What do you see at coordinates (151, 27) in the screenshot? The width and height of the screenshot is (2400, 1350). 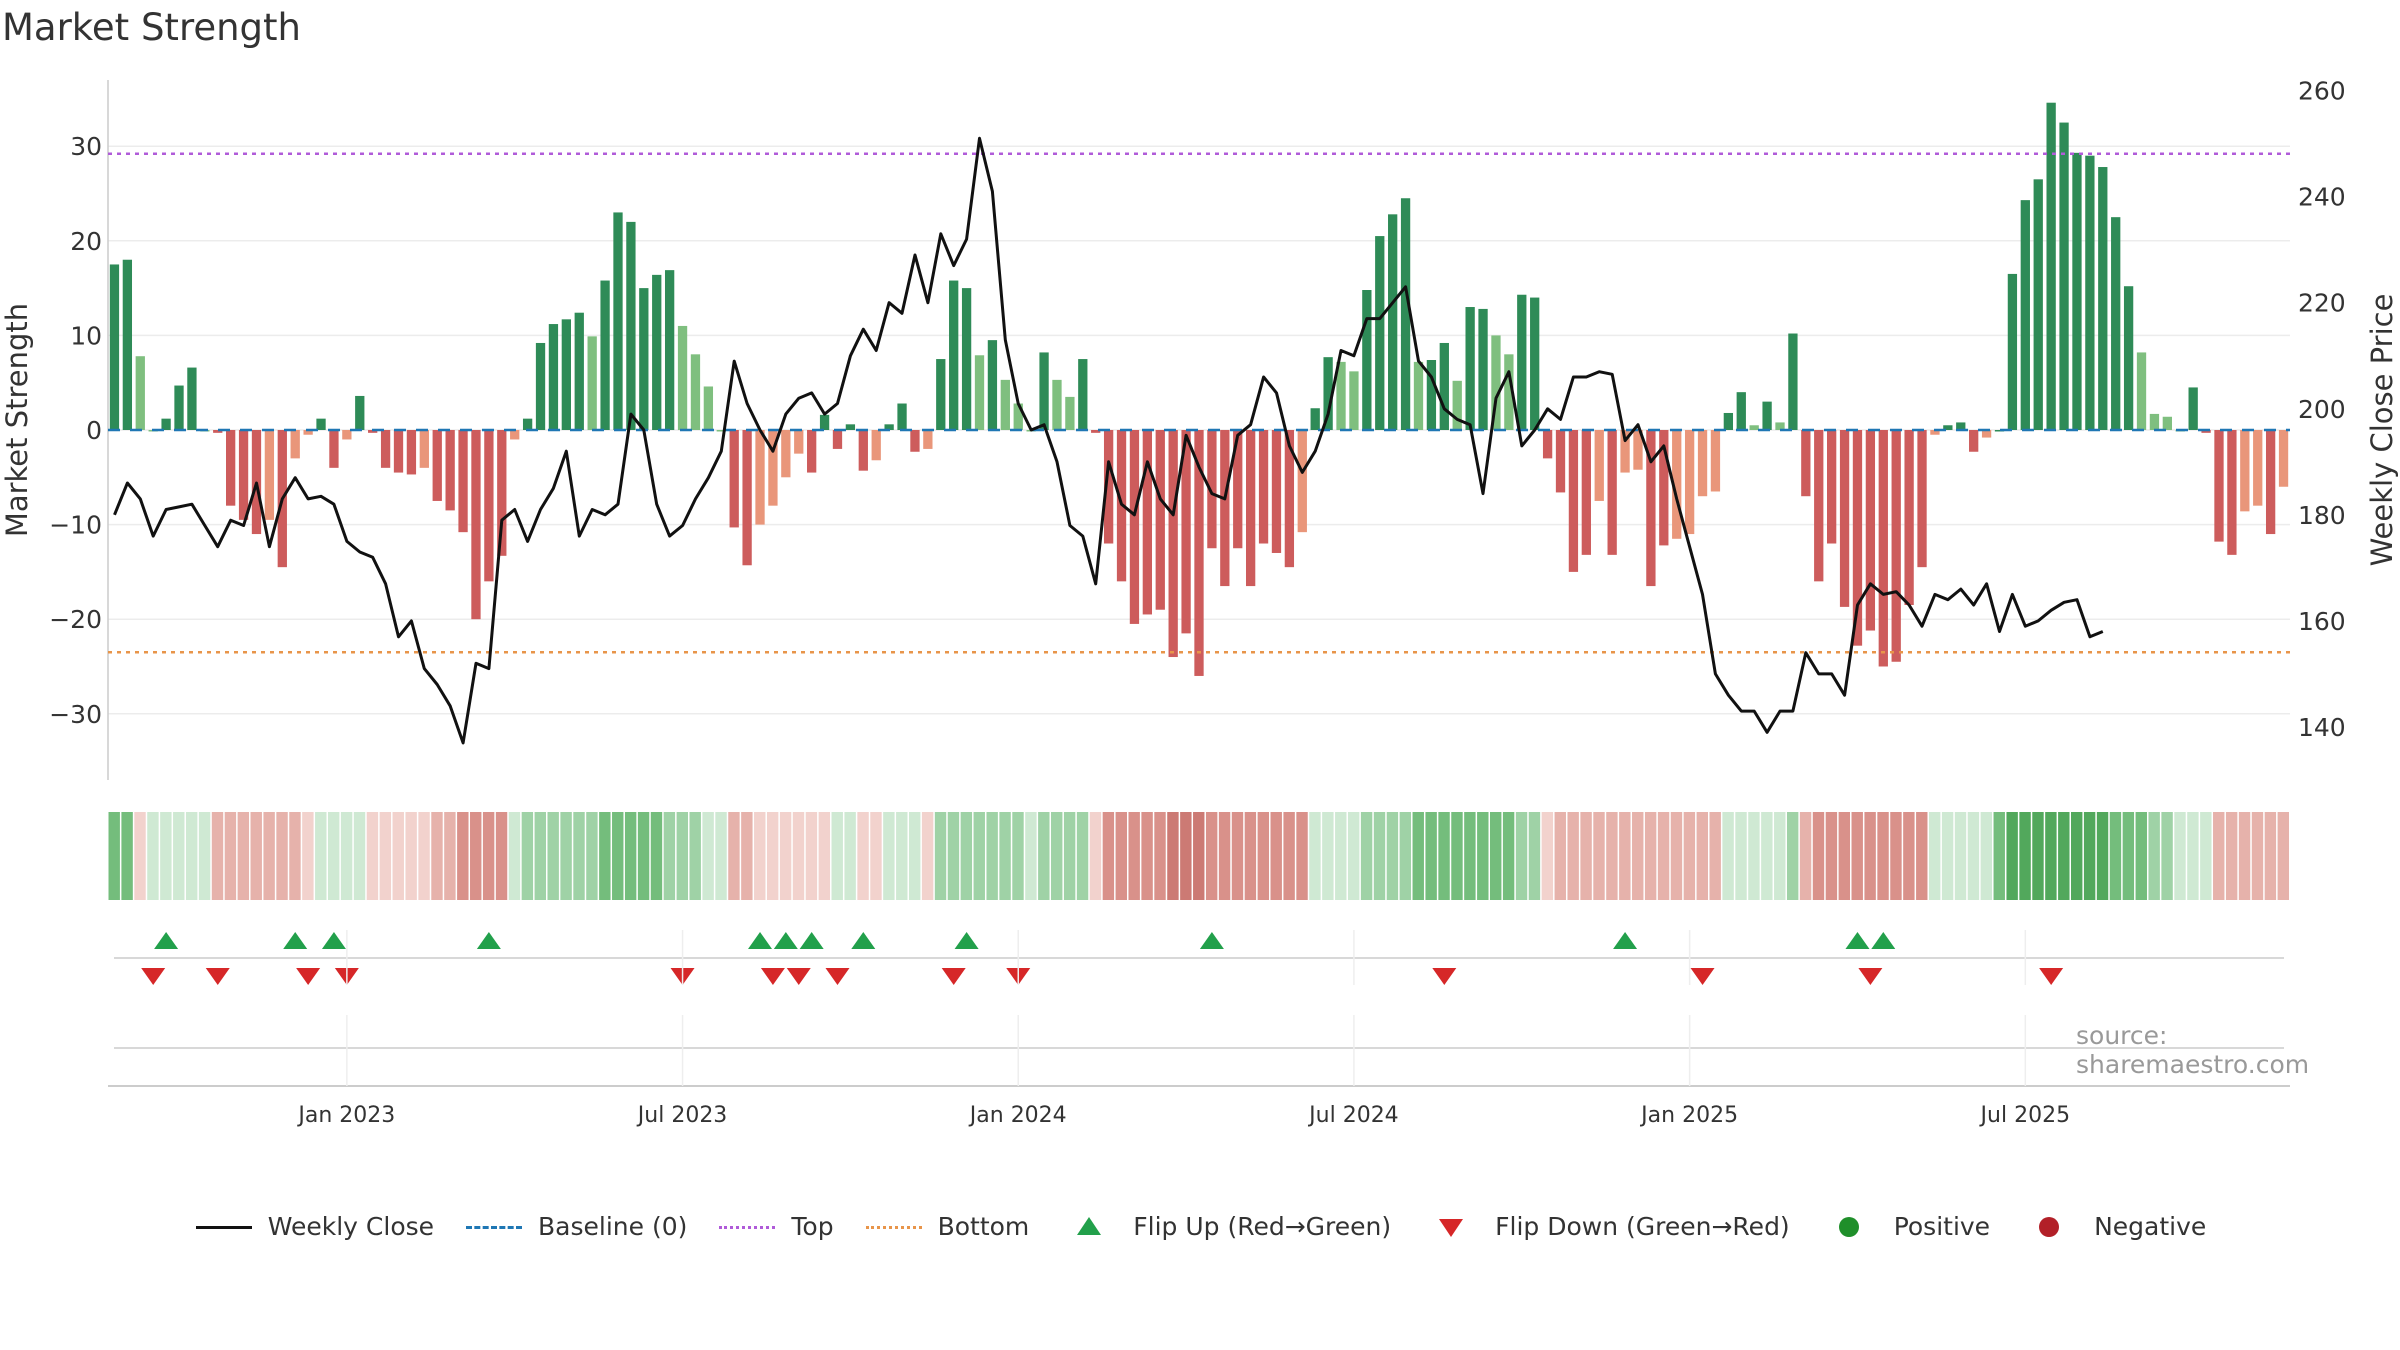 I see `chart-title: Market Strength` at bounding box center [151, 27].